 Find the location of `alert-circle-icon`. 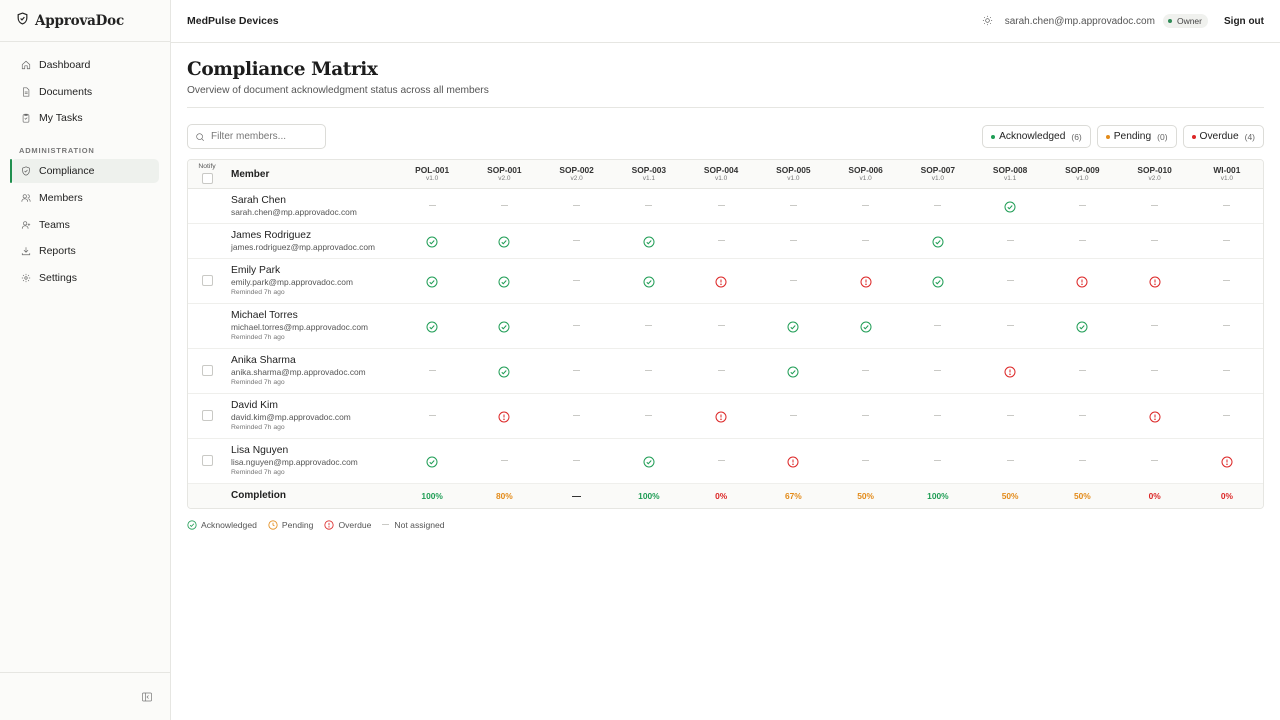

alert-circle-icon is located at coordinates (1155, 416).